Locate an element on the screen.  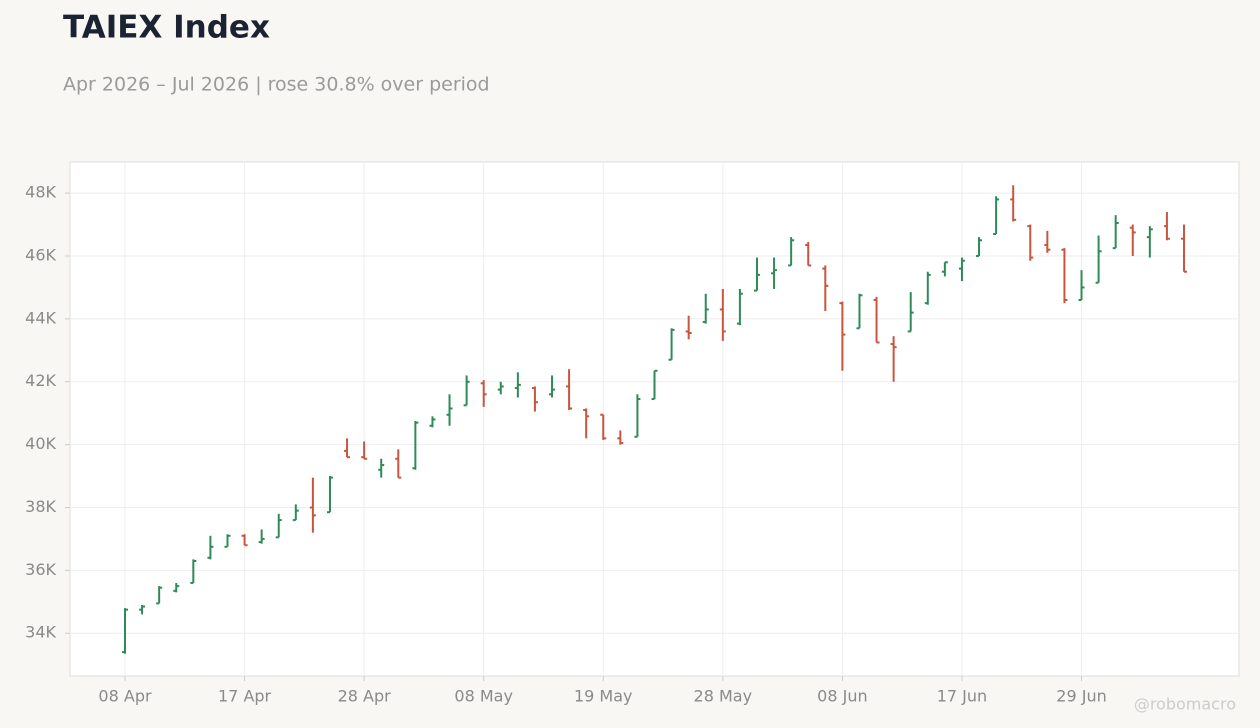
y-tick-label: 44K is located at coordinates (40, 317).